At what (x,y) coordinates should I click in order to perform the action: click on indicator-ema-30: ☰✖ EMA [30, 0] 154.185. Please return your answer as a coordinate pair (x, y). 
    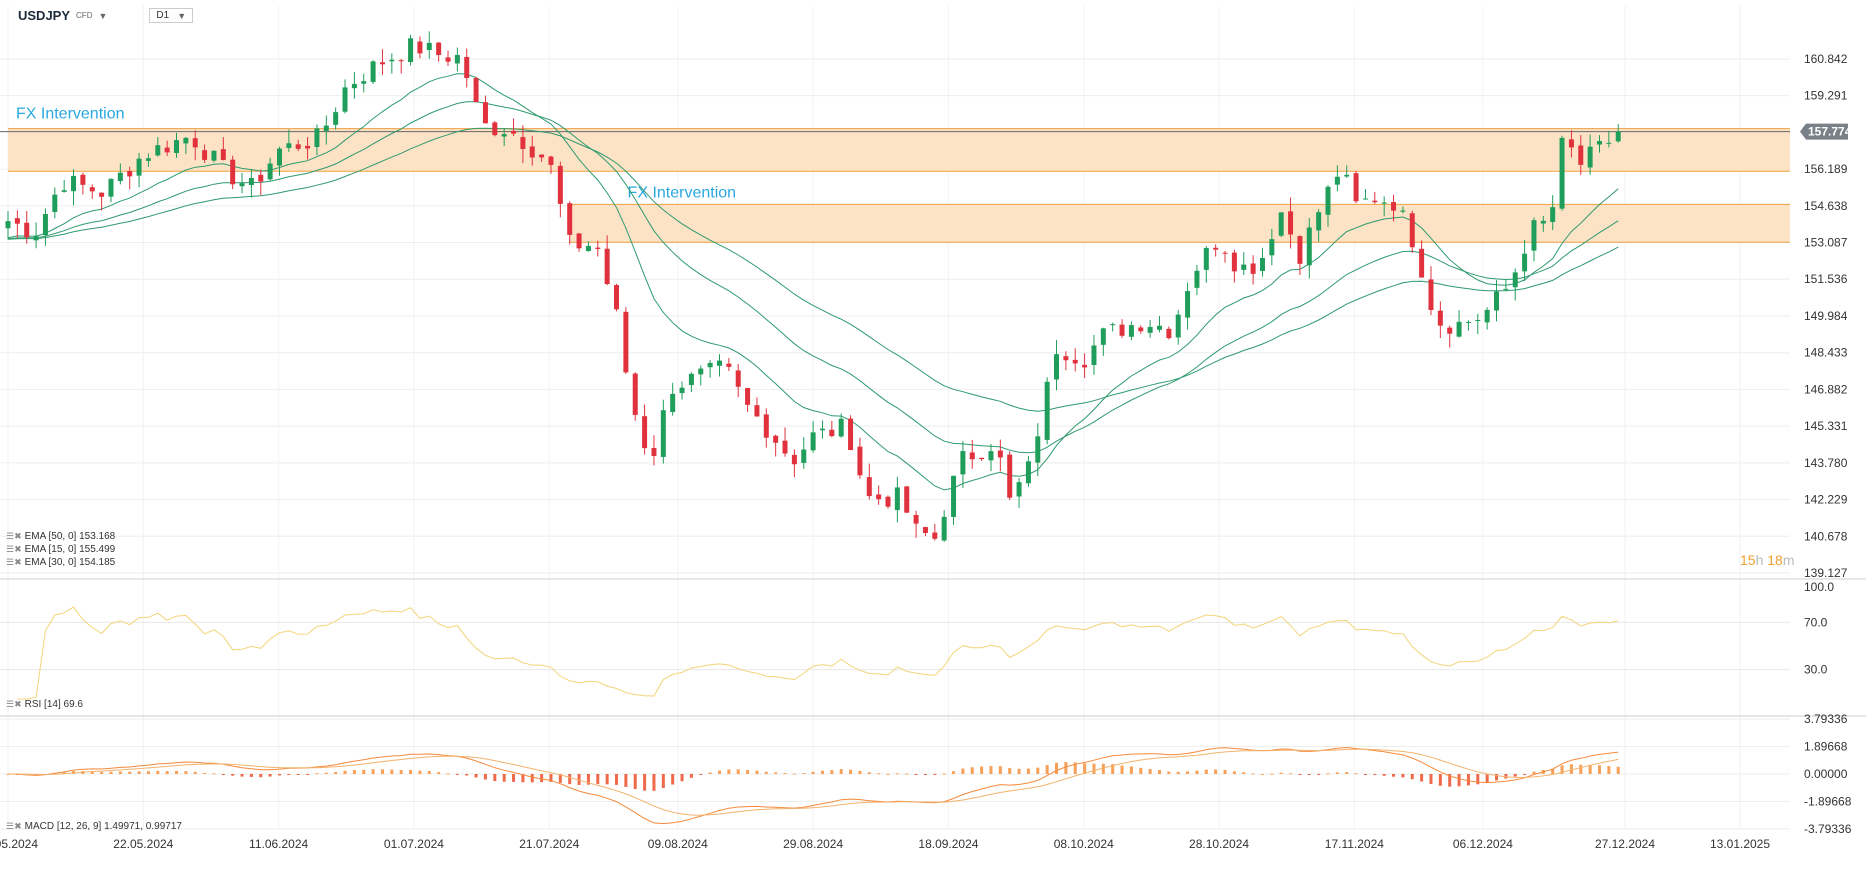
    Looking at the image, I should click on (60, 562).